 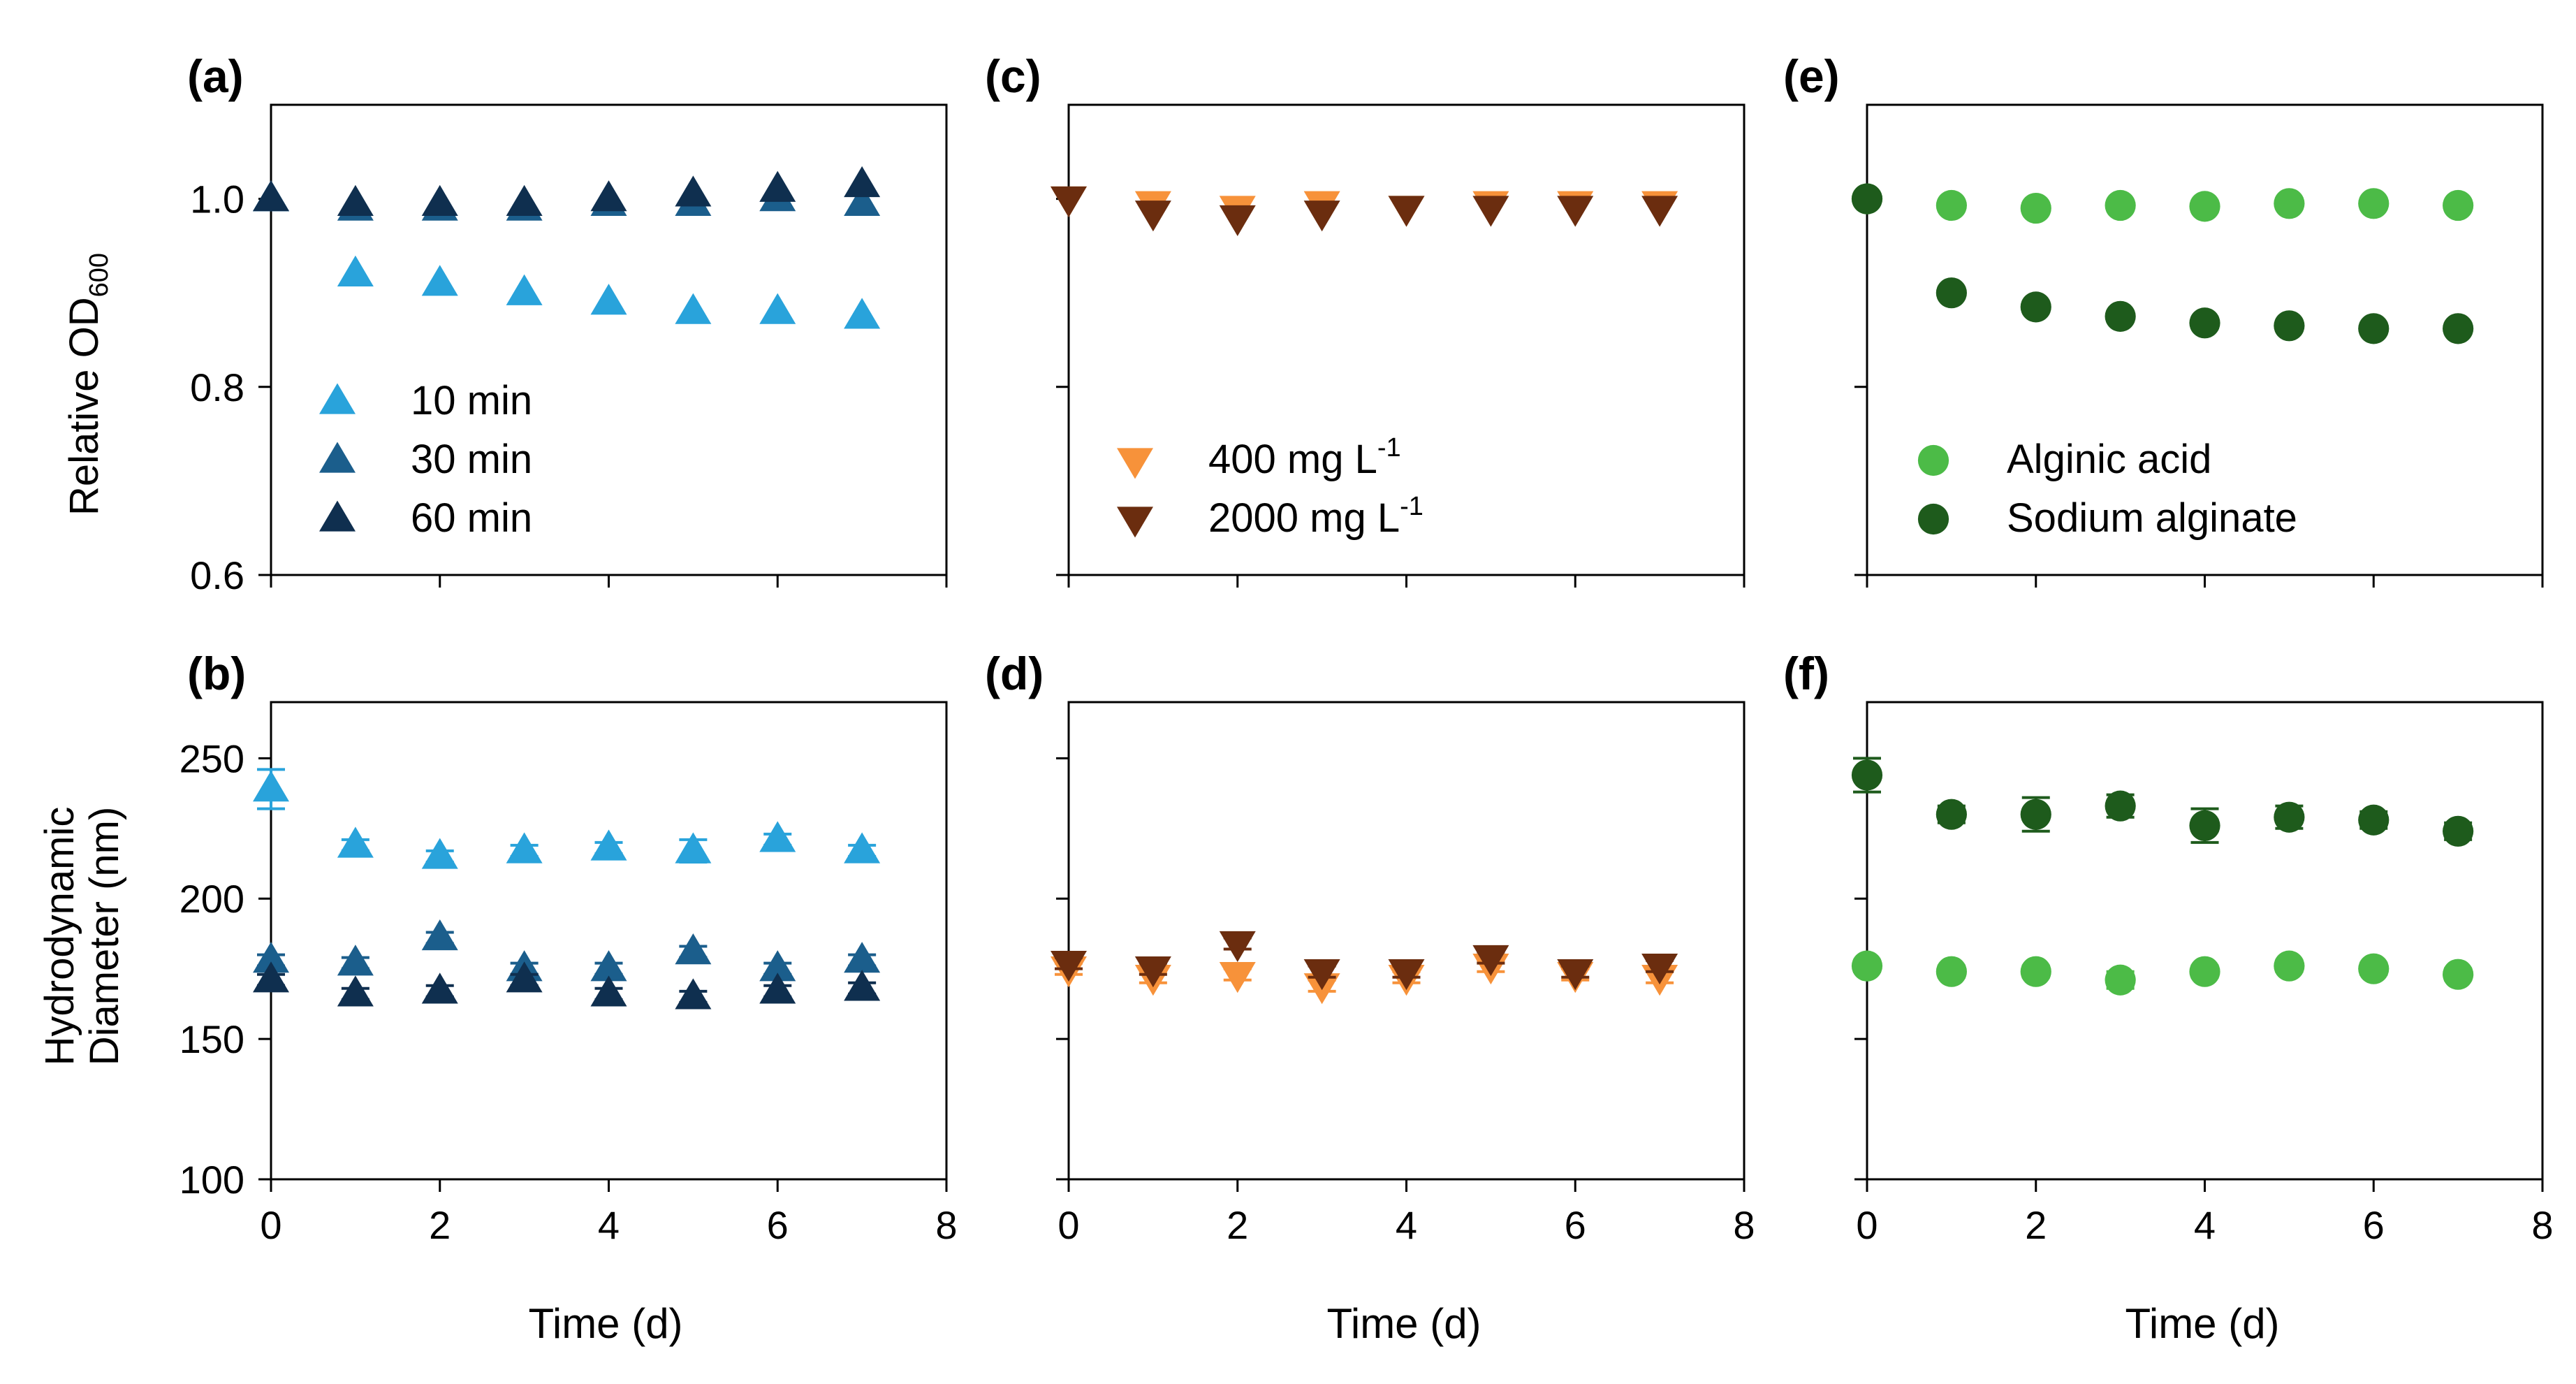 What do you see at coordinates (778, 1225) in the screenshot?
I see `x-tick-label-b-6: 6` at bounding box center [778, 1225].